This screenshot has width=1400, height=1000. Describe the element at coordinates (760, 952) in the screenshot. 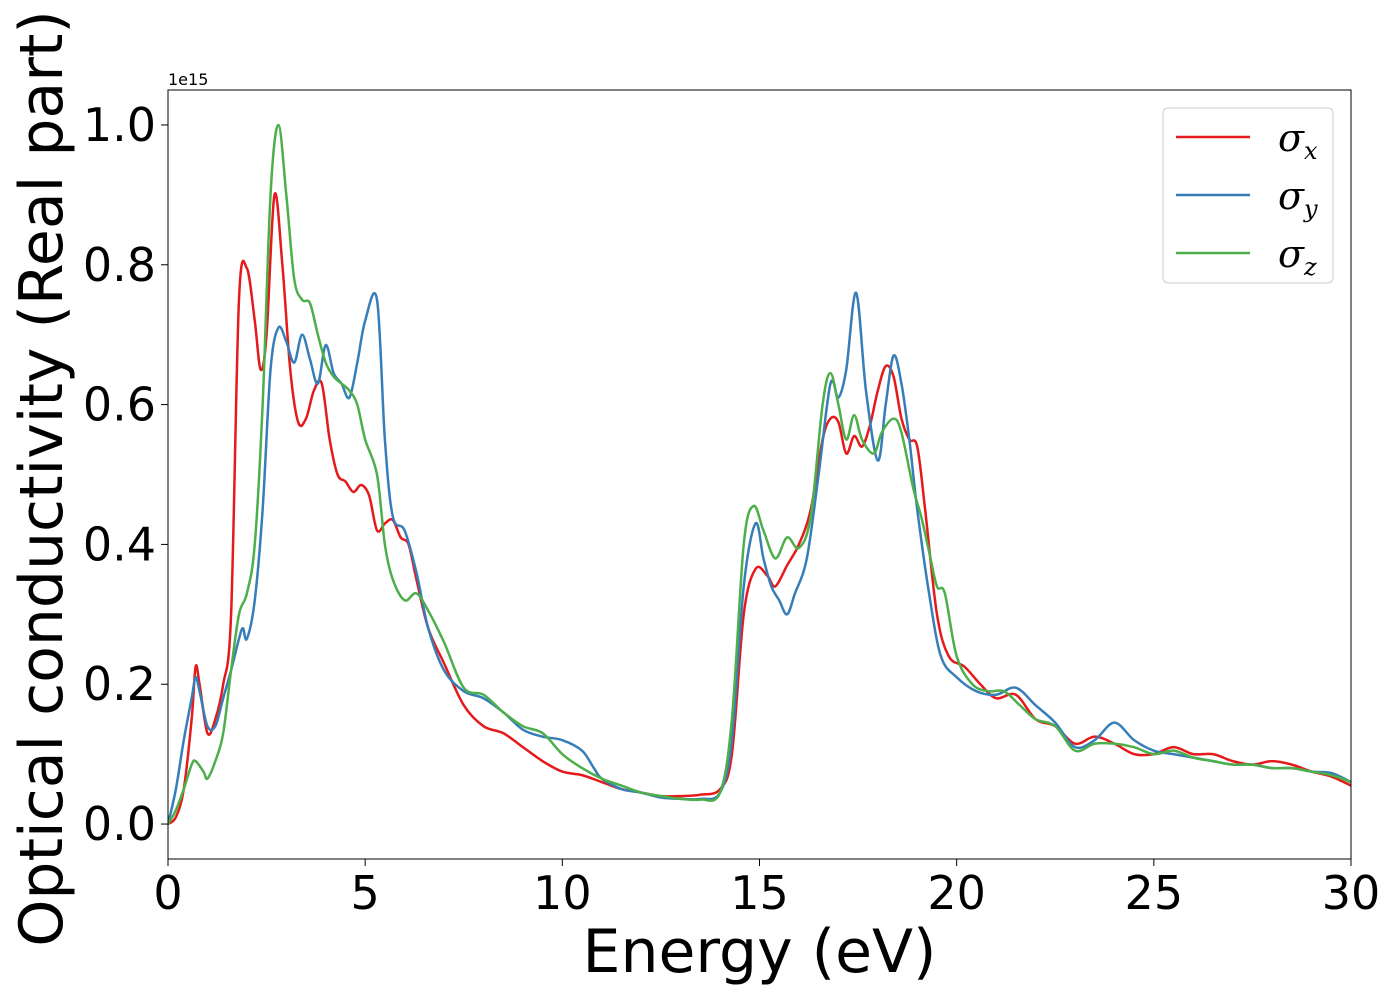

I see `x-axis-label: Energy (eV)` at that location.